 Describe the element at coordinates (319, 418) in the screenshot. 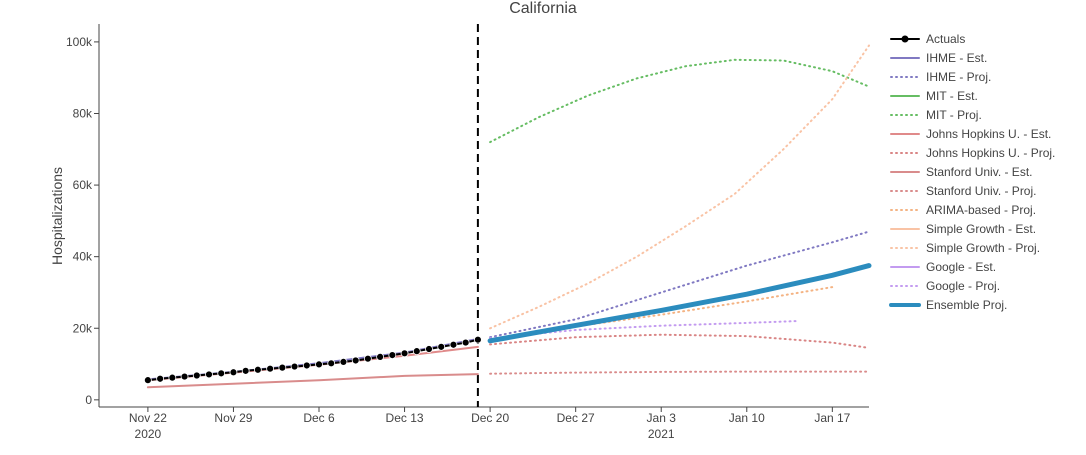

I see `x-tick-label: Dec 6` at that location.